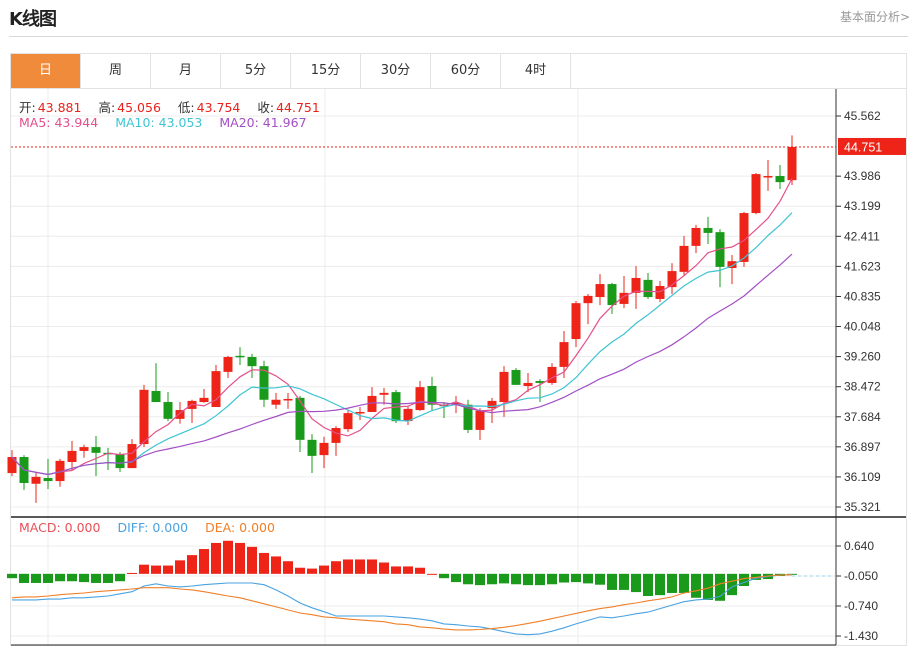  Describe the element at coordinates (402, 605) in the screenshot. I see `diff-line` at that location.